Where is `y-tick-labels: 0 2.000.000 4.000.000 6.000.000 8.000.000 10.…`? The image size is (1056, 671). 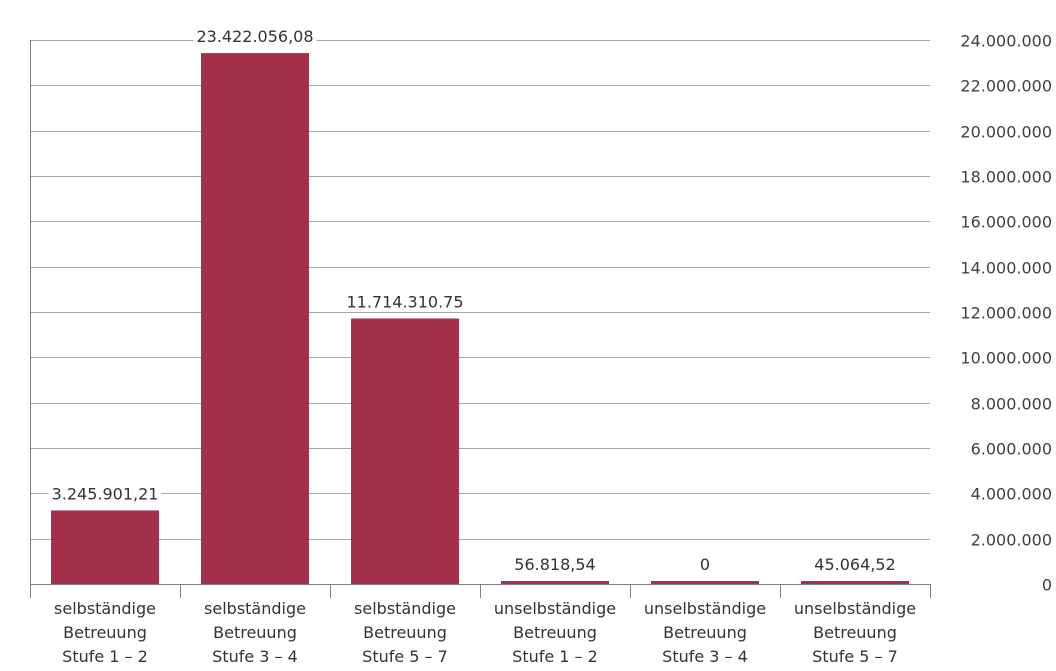
y-tick-labels: 0 2.000.000 4.000.000 6.000.000 8.000.000 10.… is located at coordinates (1006, 313).